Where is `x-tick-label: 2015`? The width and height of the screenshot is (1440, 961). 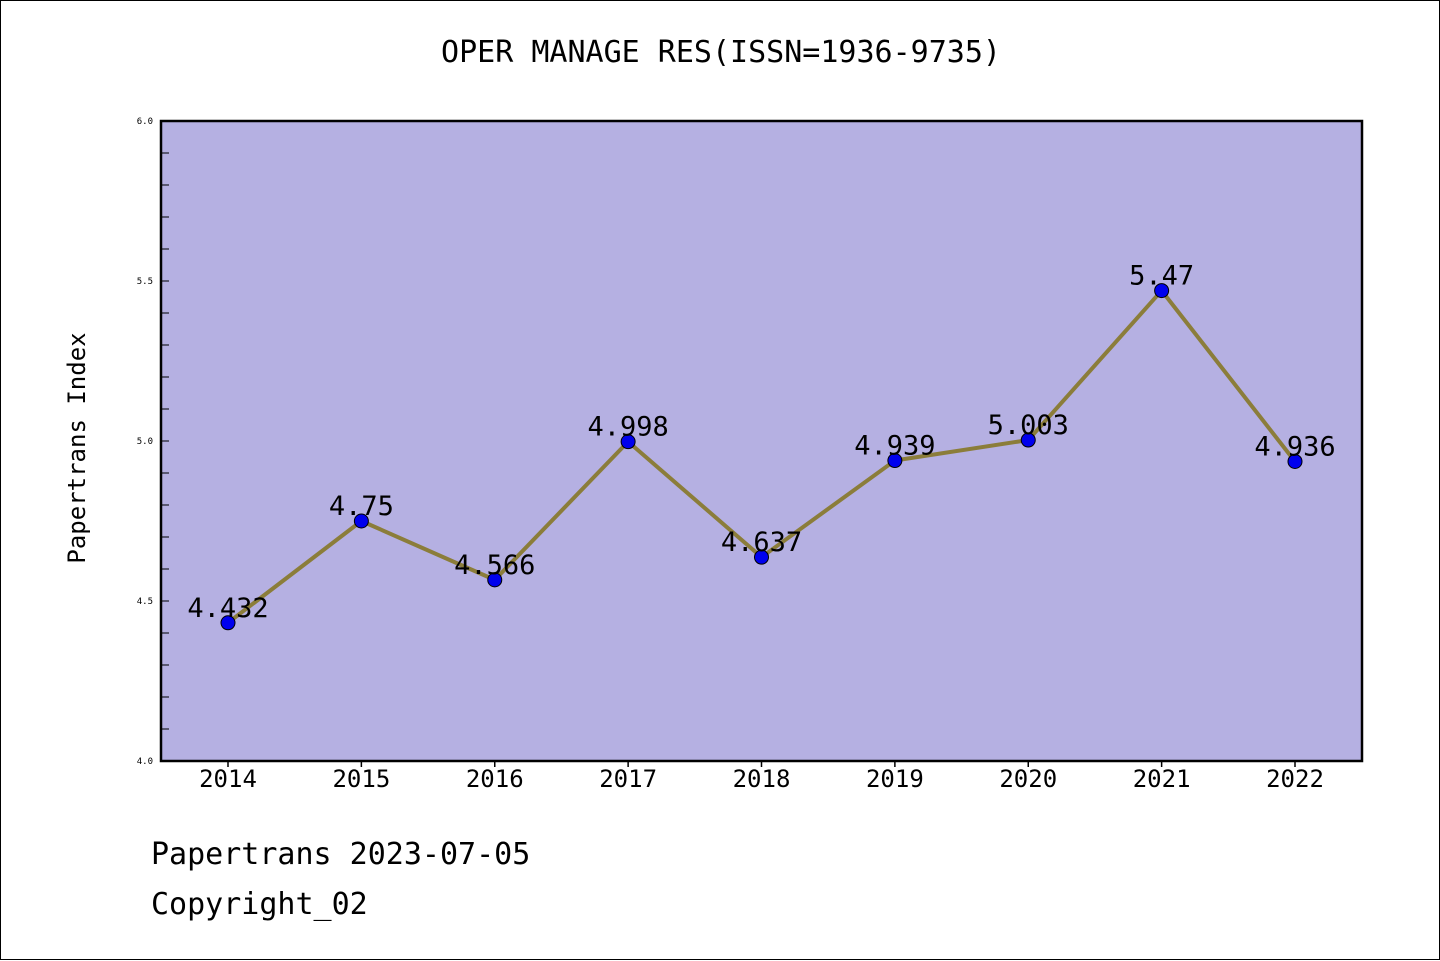
x-tick-label: 2015 is located at coordinates (361, 779).